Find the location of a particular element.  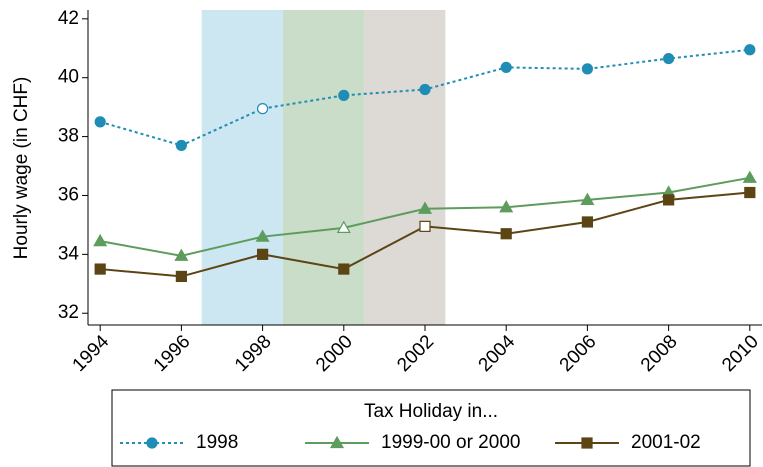

y-tick-label: 38 is located at coordinates (68, 136).